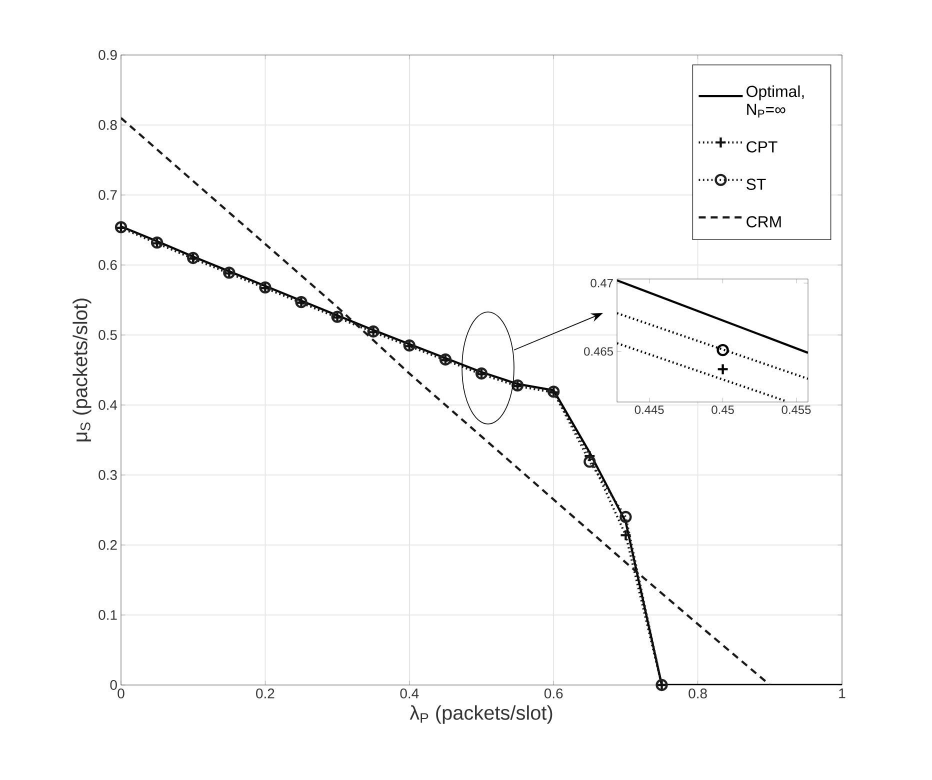  What do you see at coordinates (121, 693) in the screenshot?
I see `x-tick-label: 0` at bounding box center [121, 693].